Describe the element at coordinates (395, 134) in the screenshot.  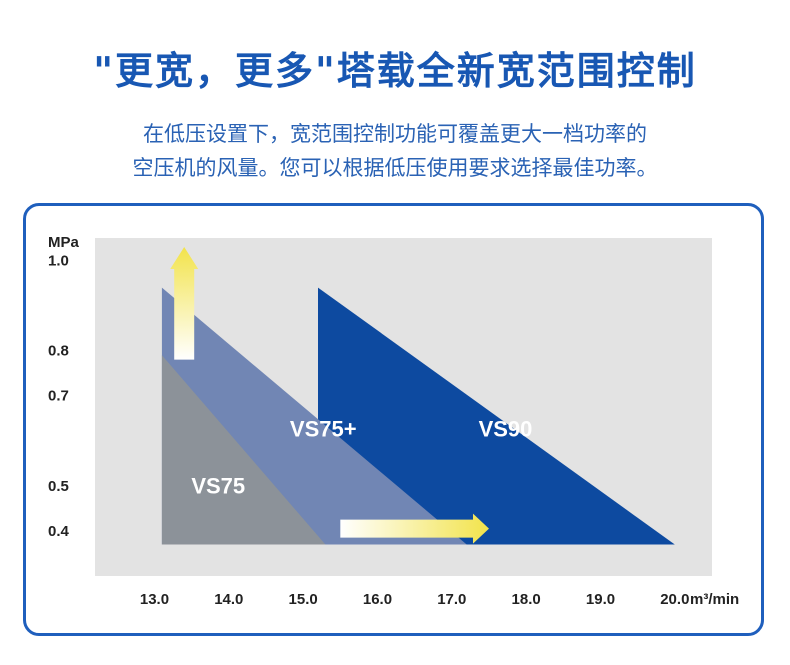
I see `description-line-1: 在低压设置下，宽范围控制功能可覆盖更大一档功率的` at that location.